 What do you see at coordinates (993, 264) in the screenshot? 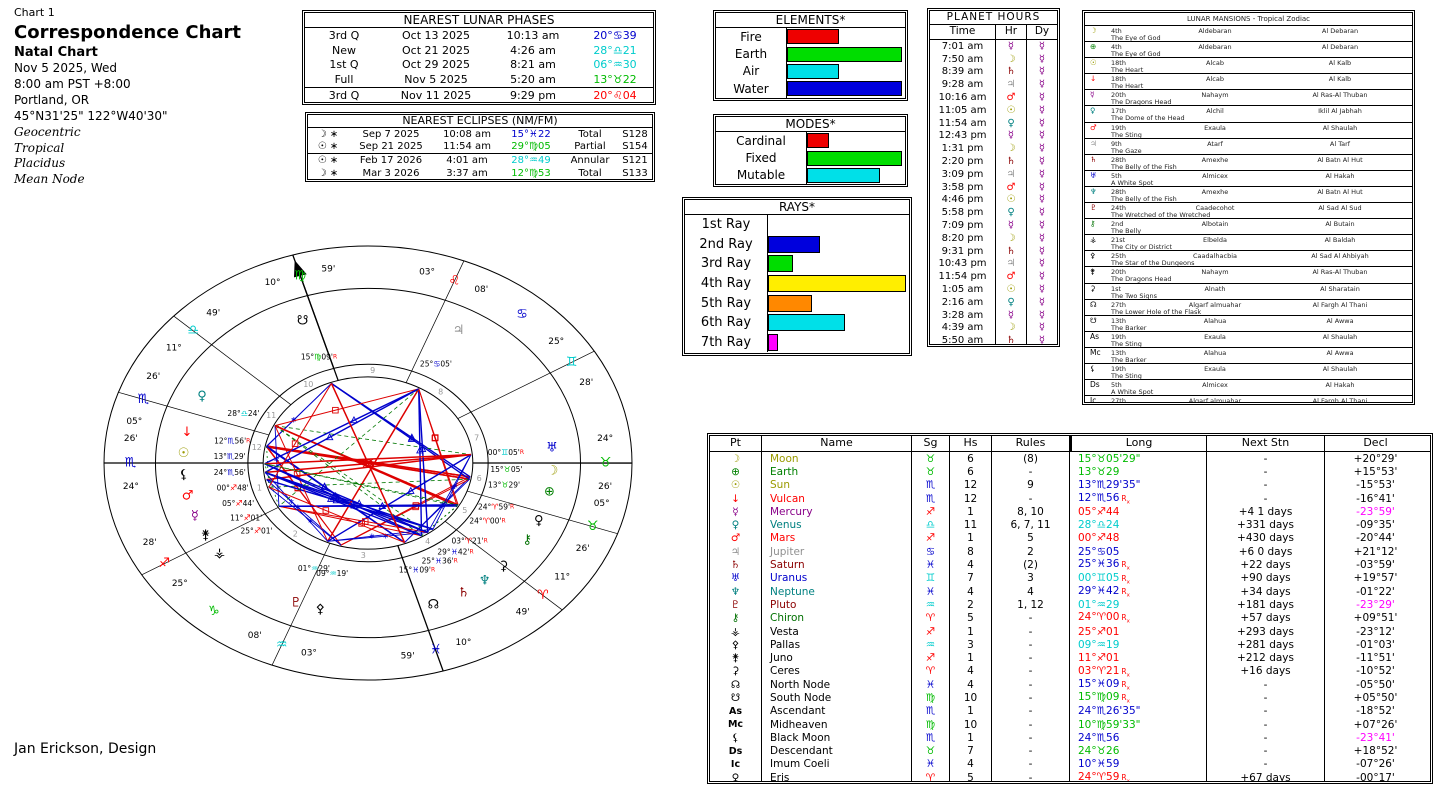
I see `planet-hour-row: 10:43 pm ♃ ☿` at bounding box center [993, 264].